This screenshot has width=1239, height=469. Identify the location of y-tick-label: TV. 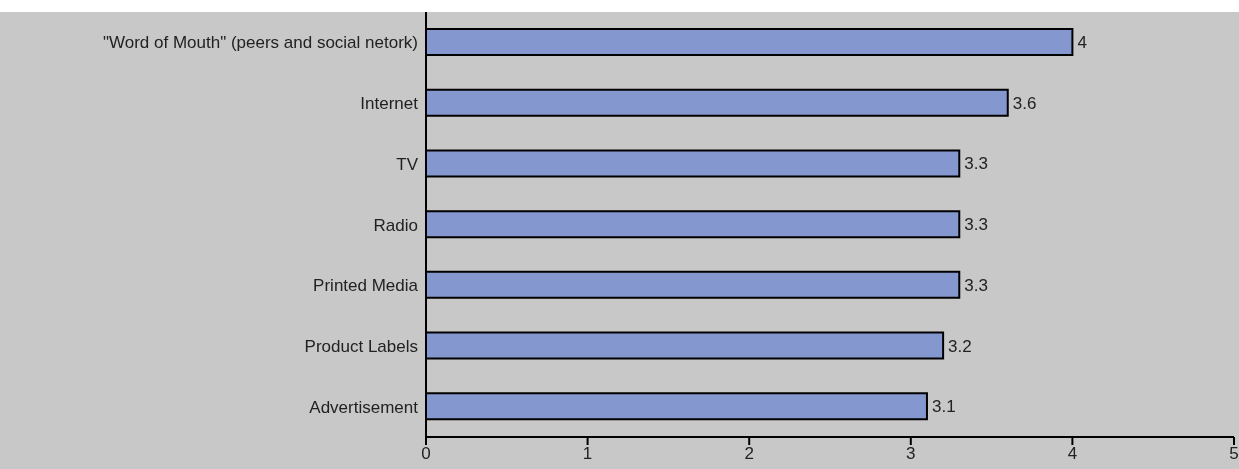
(407, 164).